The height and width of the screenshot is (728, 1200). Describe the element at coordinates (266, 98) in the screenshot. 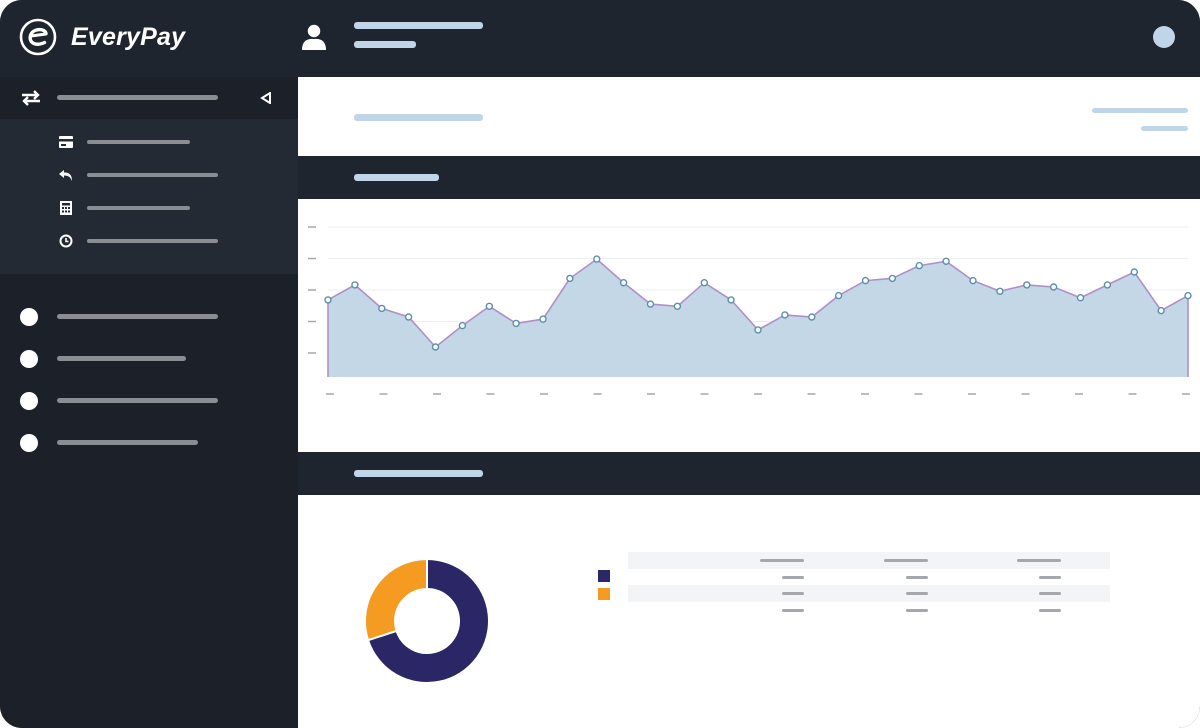

I see `caret-left-icon` at that location.